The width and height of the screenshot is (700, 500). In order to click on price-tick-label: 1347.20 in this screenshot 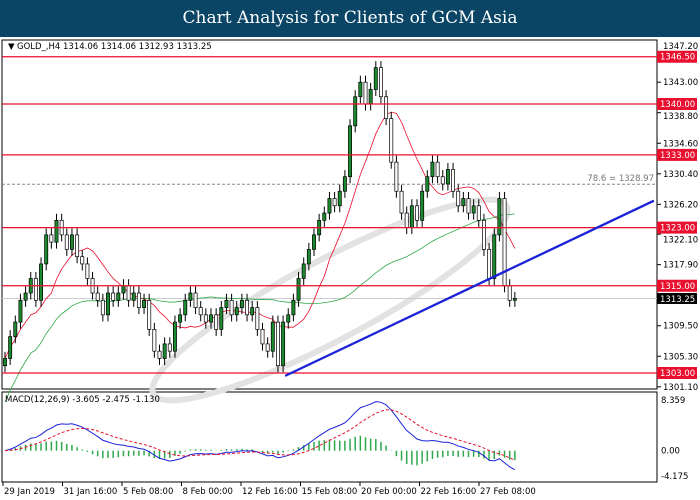, I will do `click(680, 47)`.